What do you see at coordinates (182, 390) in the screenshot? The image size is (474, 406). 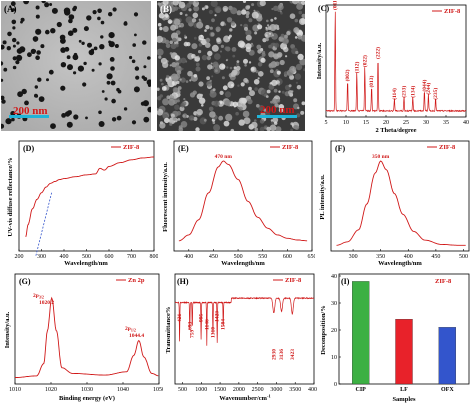 I see `x-tick-label: 500` at bounding box center [182, 390].